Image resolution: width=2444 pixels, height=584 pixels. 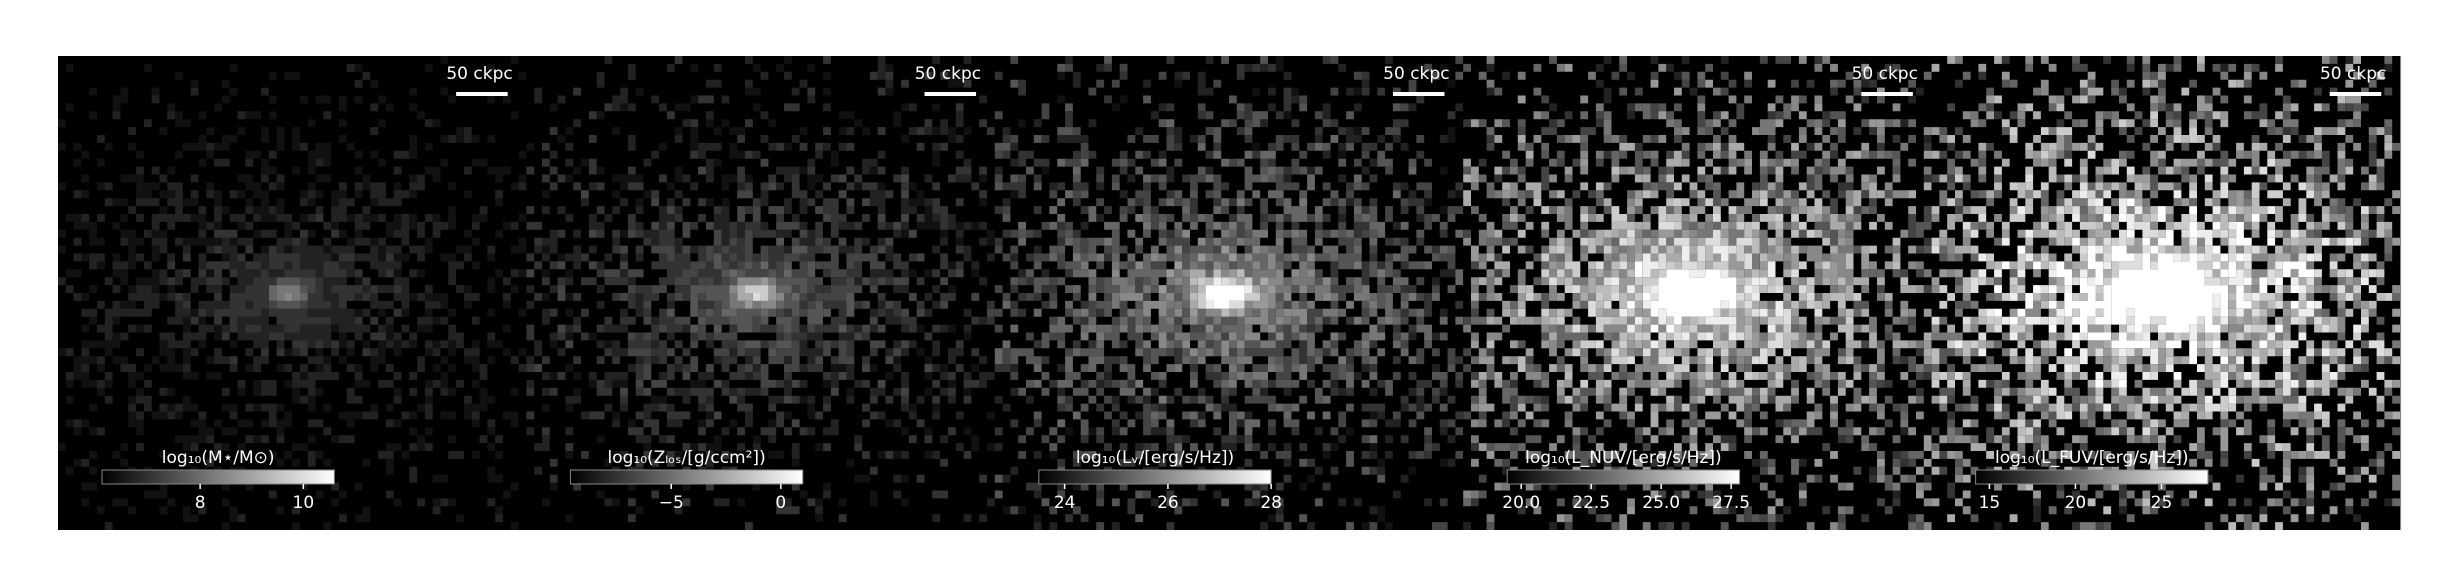 What do you see at coordinates (218, 458) in the screenshot?
I see `colorbar-label: log₁₀(M⋆/M⊙)` at bounding box center [218, 458].